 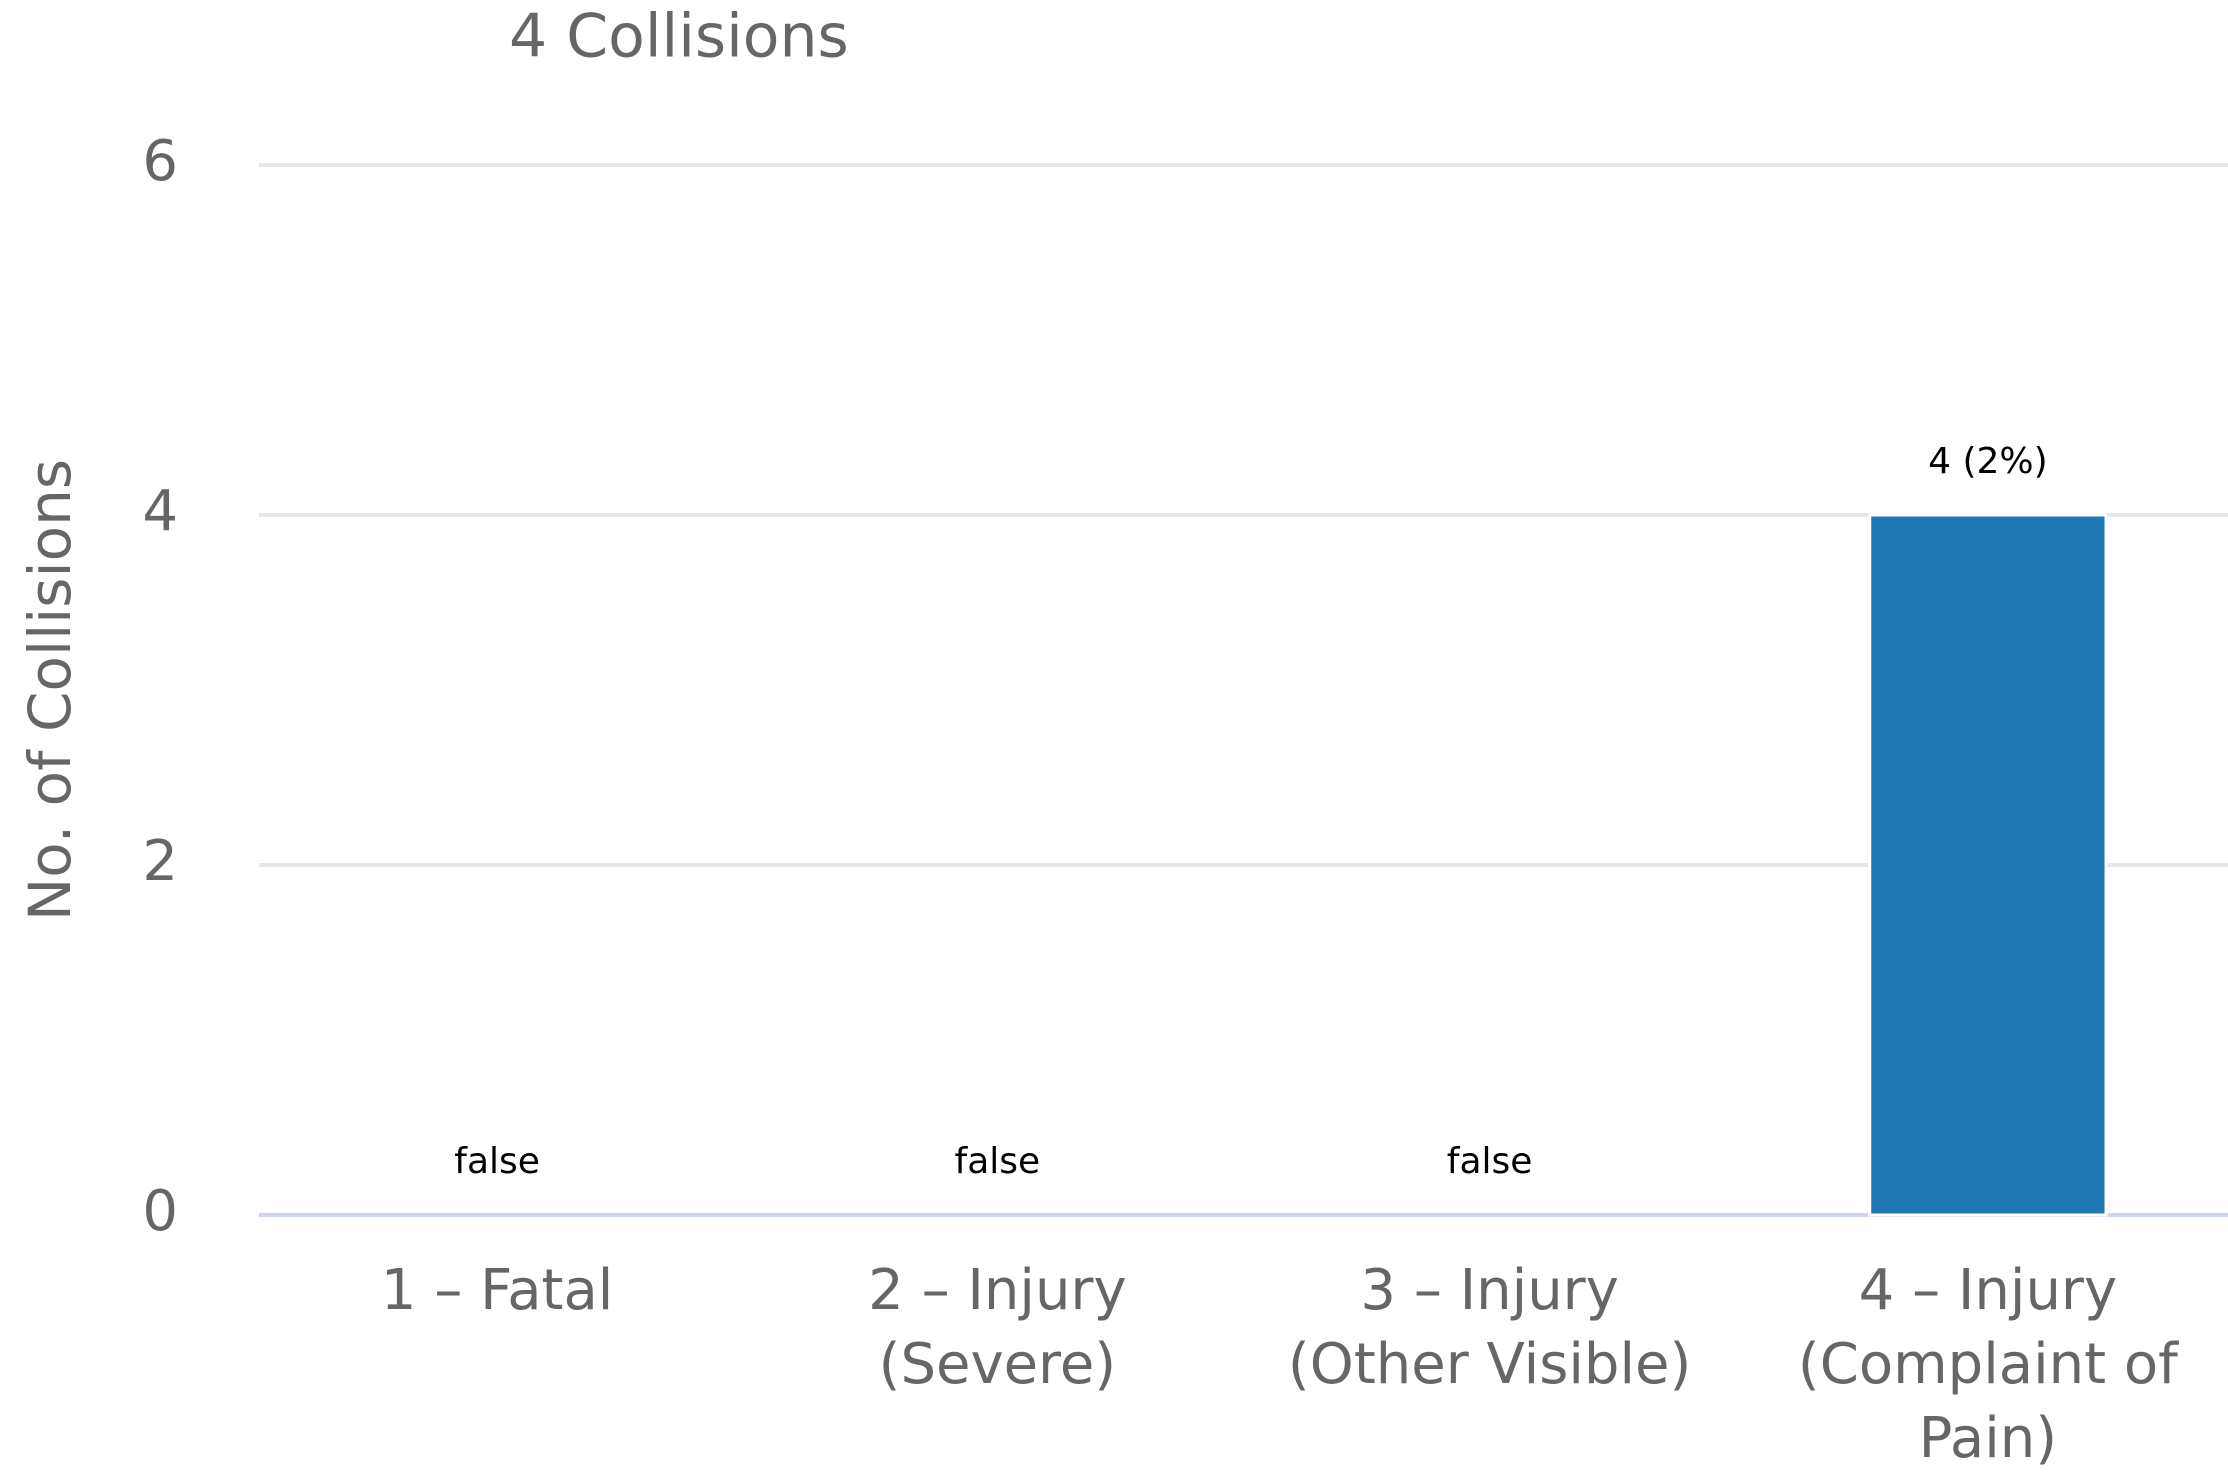 I want to click on y-tick-label: 0, so click(x=160, y=1211).